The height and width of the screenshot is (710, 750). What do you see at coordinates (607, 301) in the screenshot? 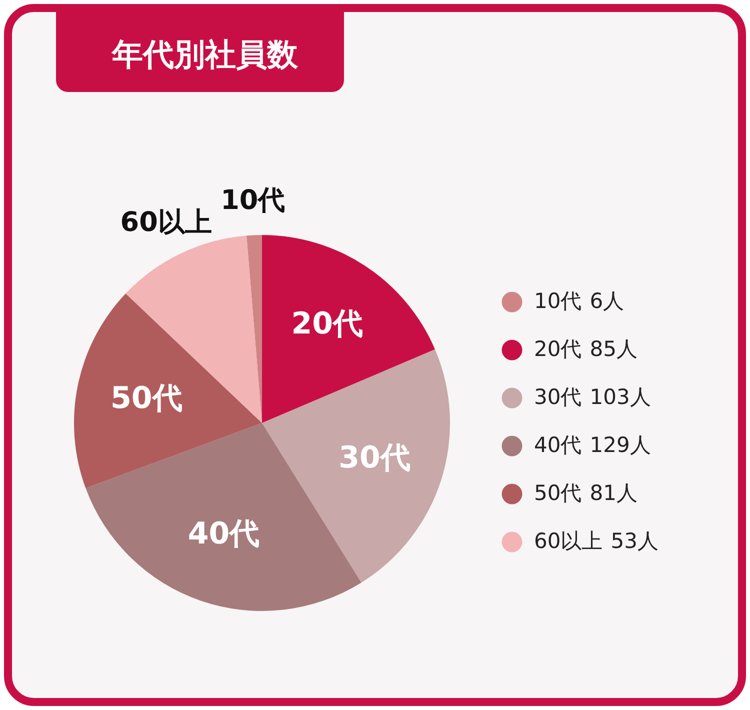
I see `data-label: 6人` at bounding box center [607, 301].